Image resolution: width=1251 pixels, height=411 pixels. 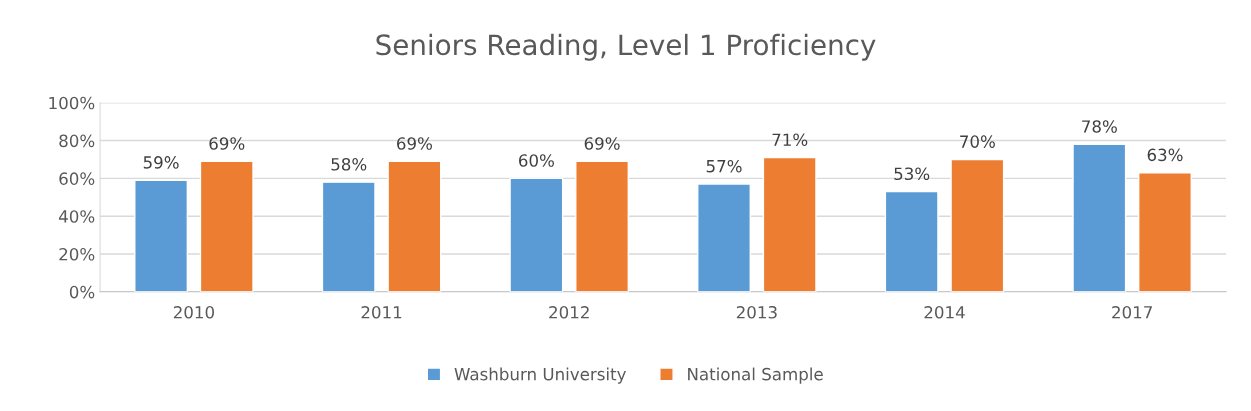 I want to click on y-tick-label: 100%, so click(x=72, y=103).